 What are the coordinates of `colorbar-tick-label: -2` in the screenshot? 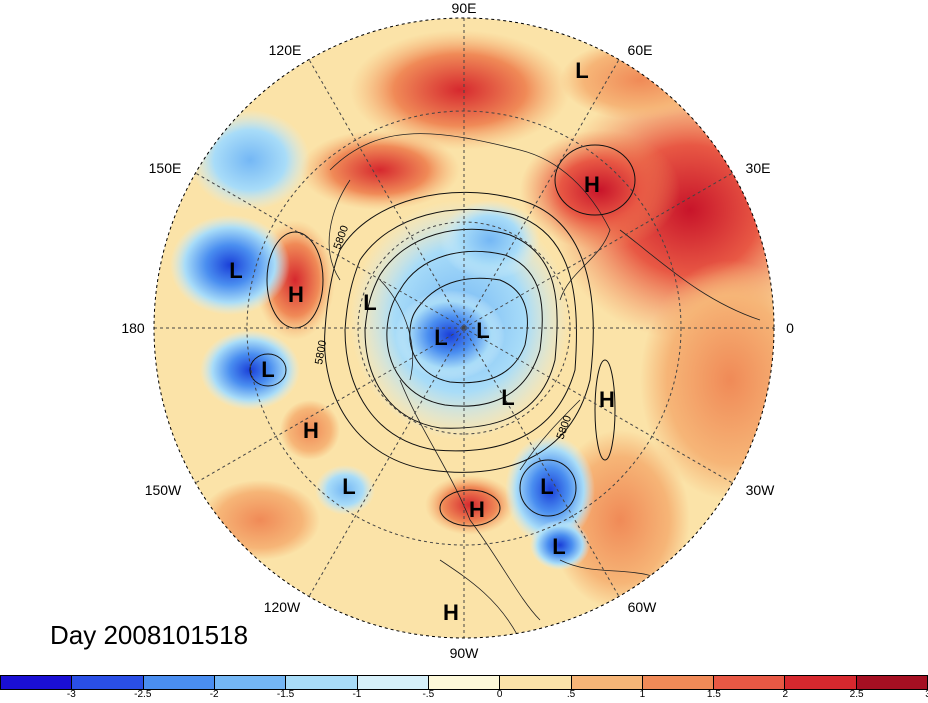 It's located at (214, 694).